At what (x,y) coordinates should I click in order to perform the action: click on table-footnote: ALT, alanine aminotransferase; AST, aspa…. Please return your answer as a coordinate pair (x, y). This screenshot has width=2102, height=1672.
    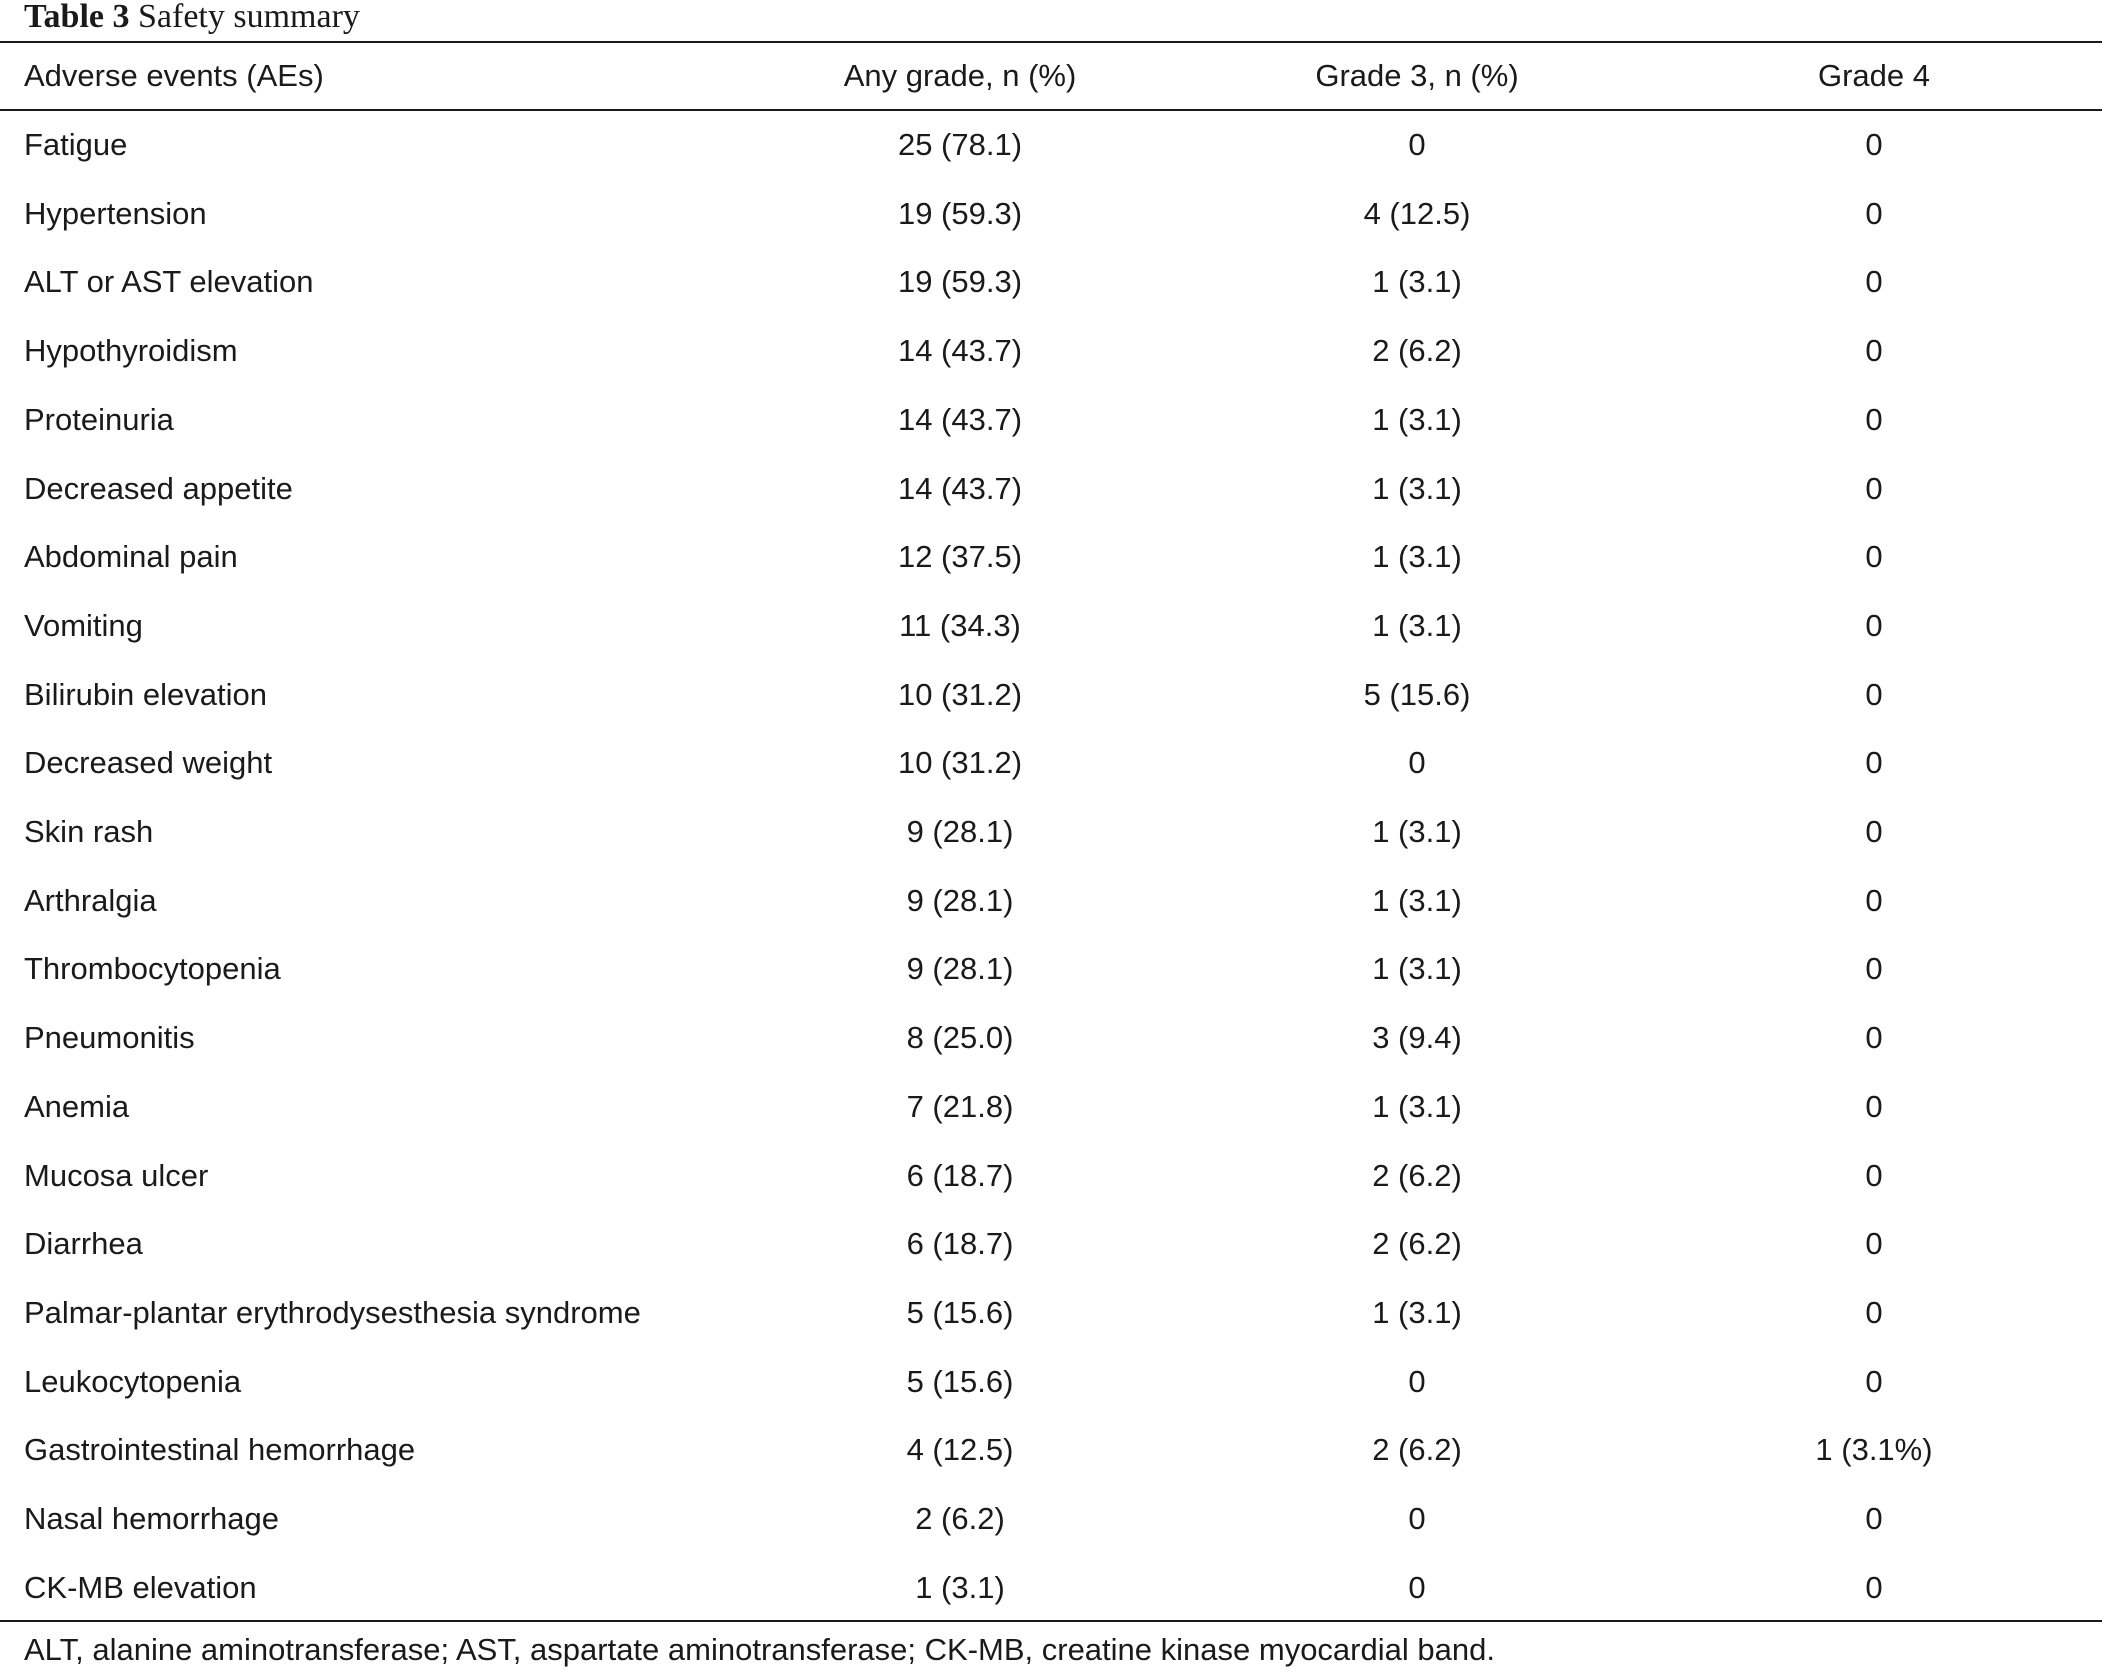
    Looking at the image, I should click on (759, 1649).